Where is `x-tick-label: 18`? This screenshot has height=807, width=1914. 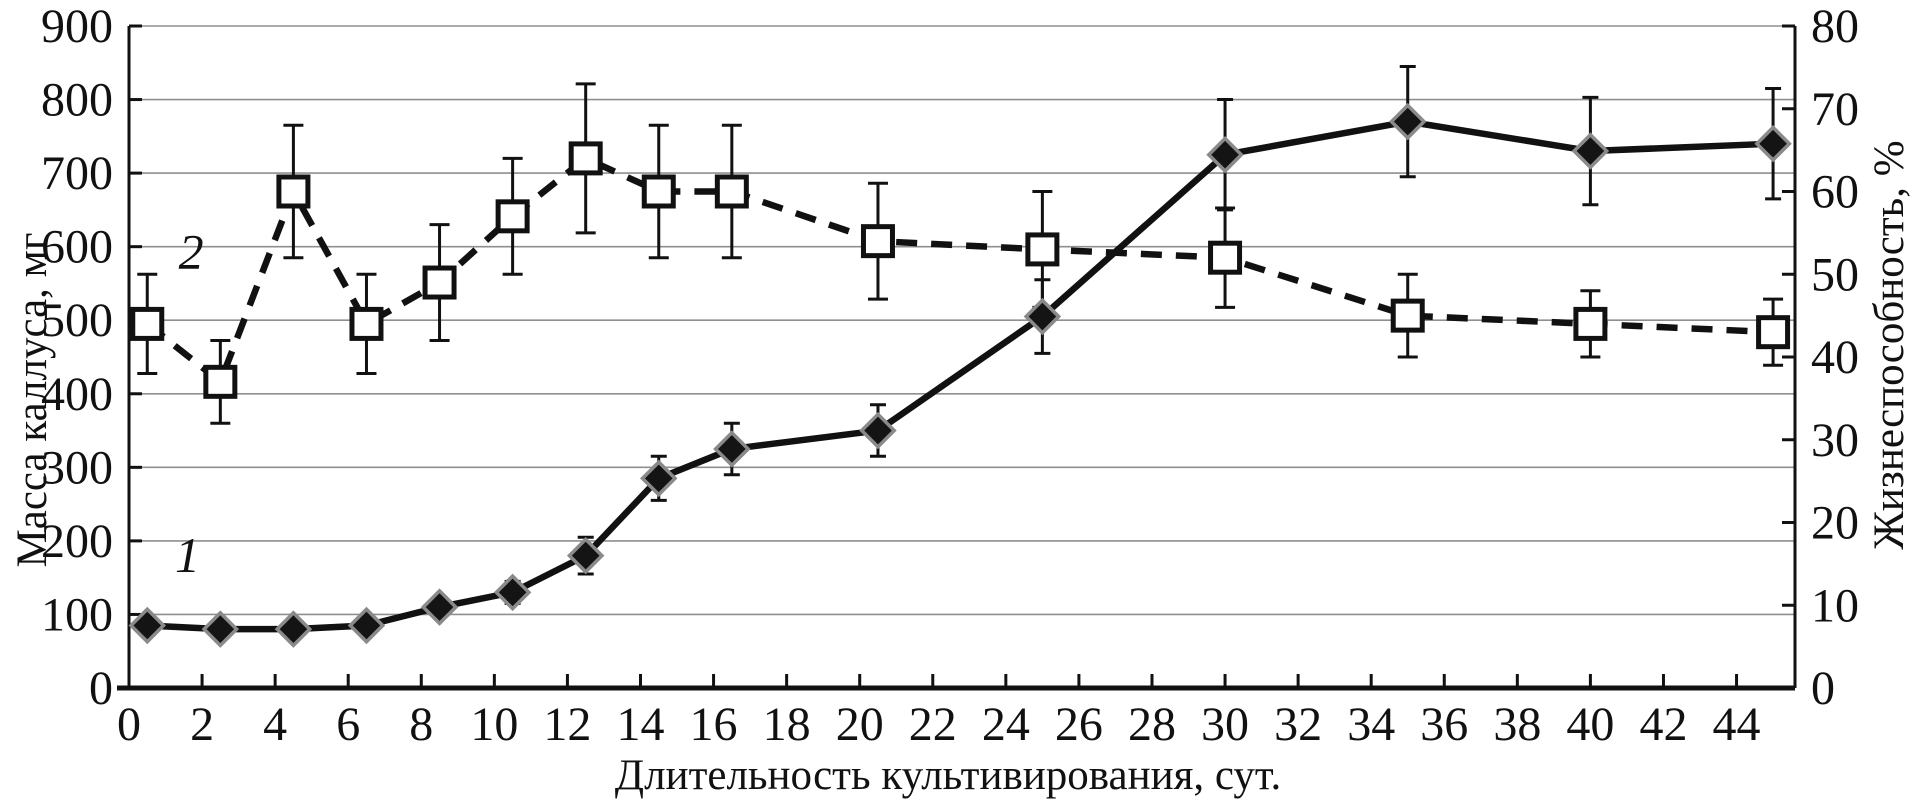
x-tick-label: 18 is located at coordinates (787, 724).